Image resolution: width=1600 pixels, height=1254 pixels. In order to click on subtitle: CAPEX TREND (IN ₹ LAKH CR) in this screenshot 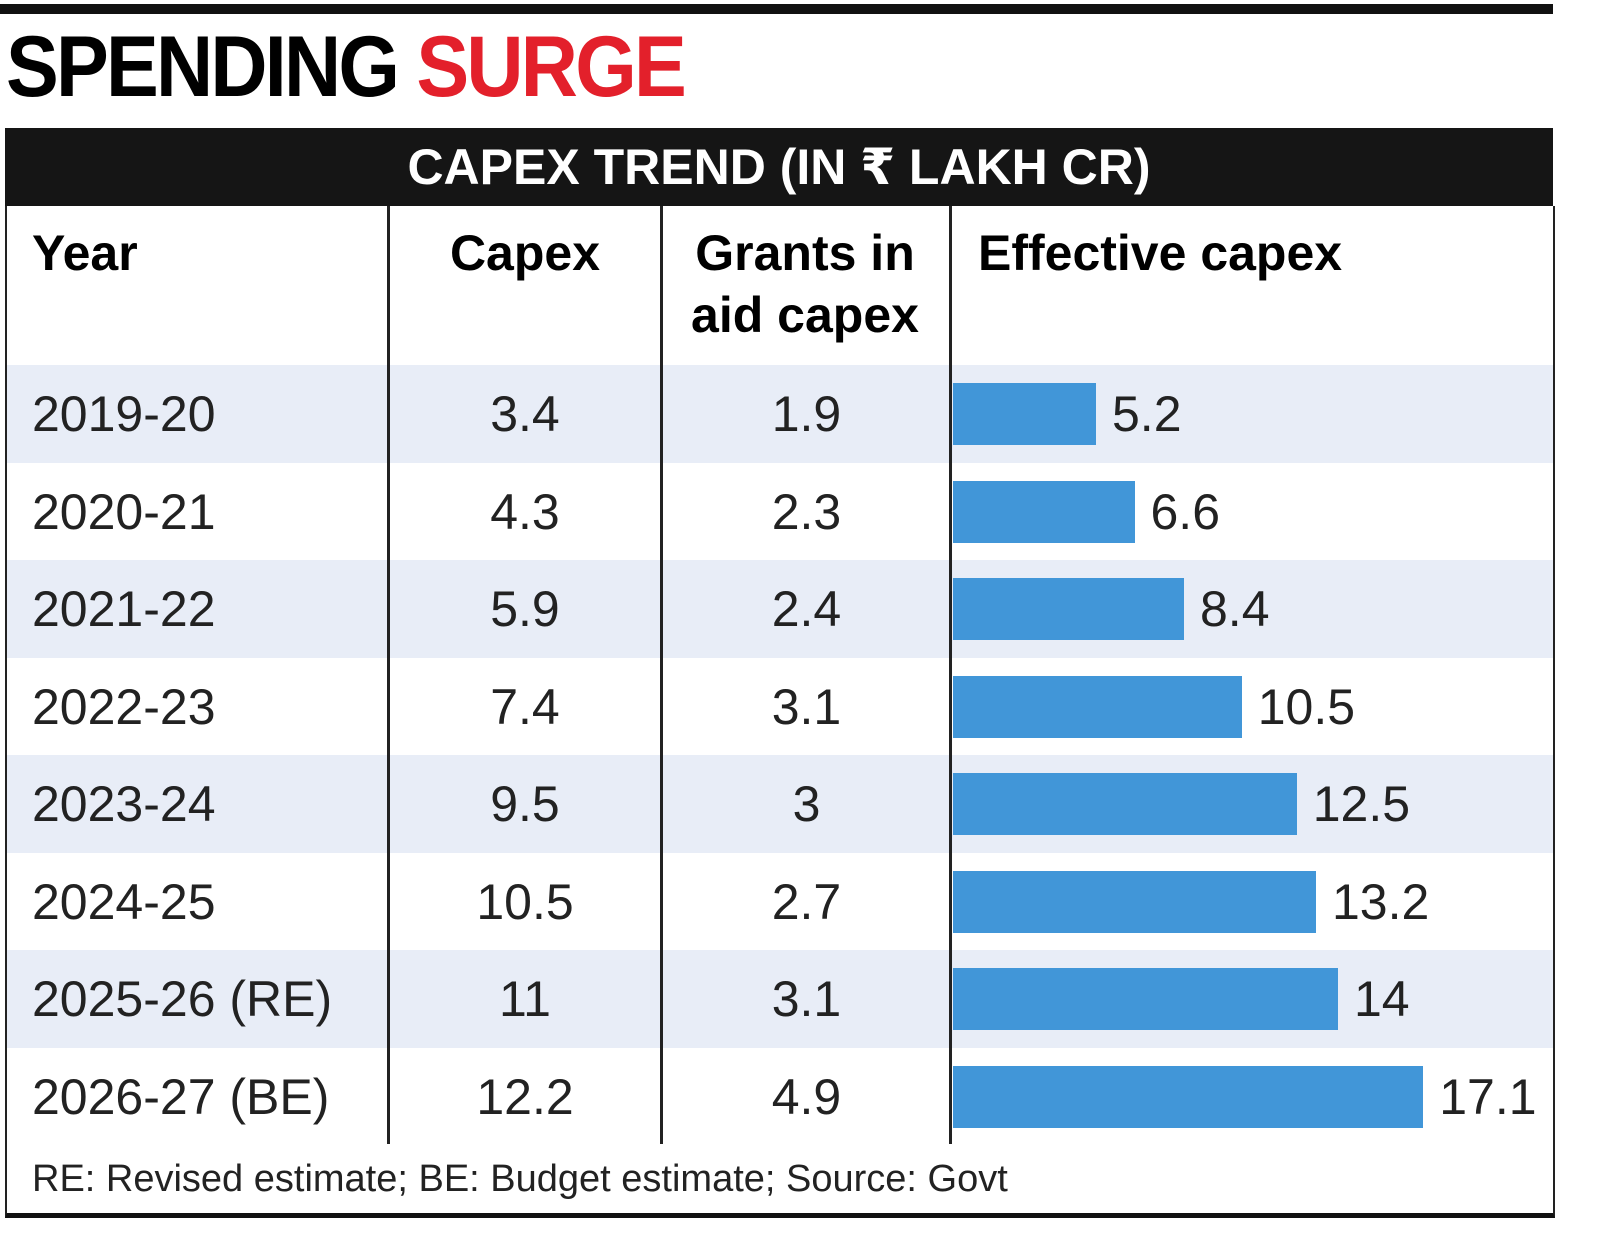, I will do `click(779, 167)`.